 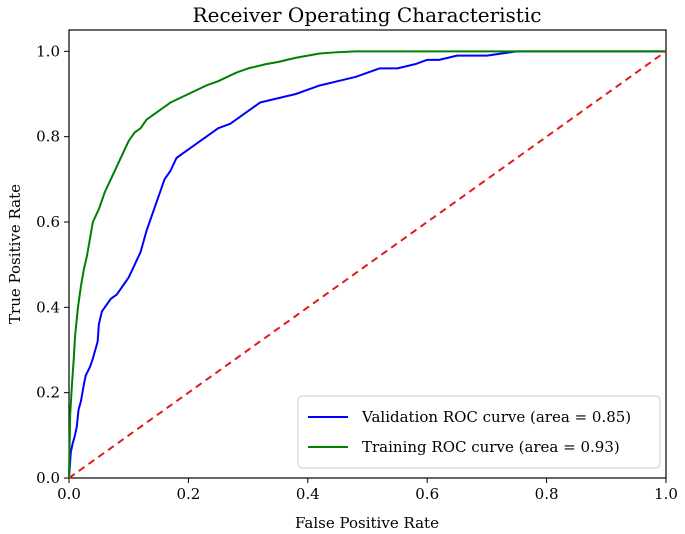 What do you see at coordinates (491, 447) in the screenshot?
I see `legend-label-training: Training ROC curve (area = 0.93)` at bounding box center [491, 447].